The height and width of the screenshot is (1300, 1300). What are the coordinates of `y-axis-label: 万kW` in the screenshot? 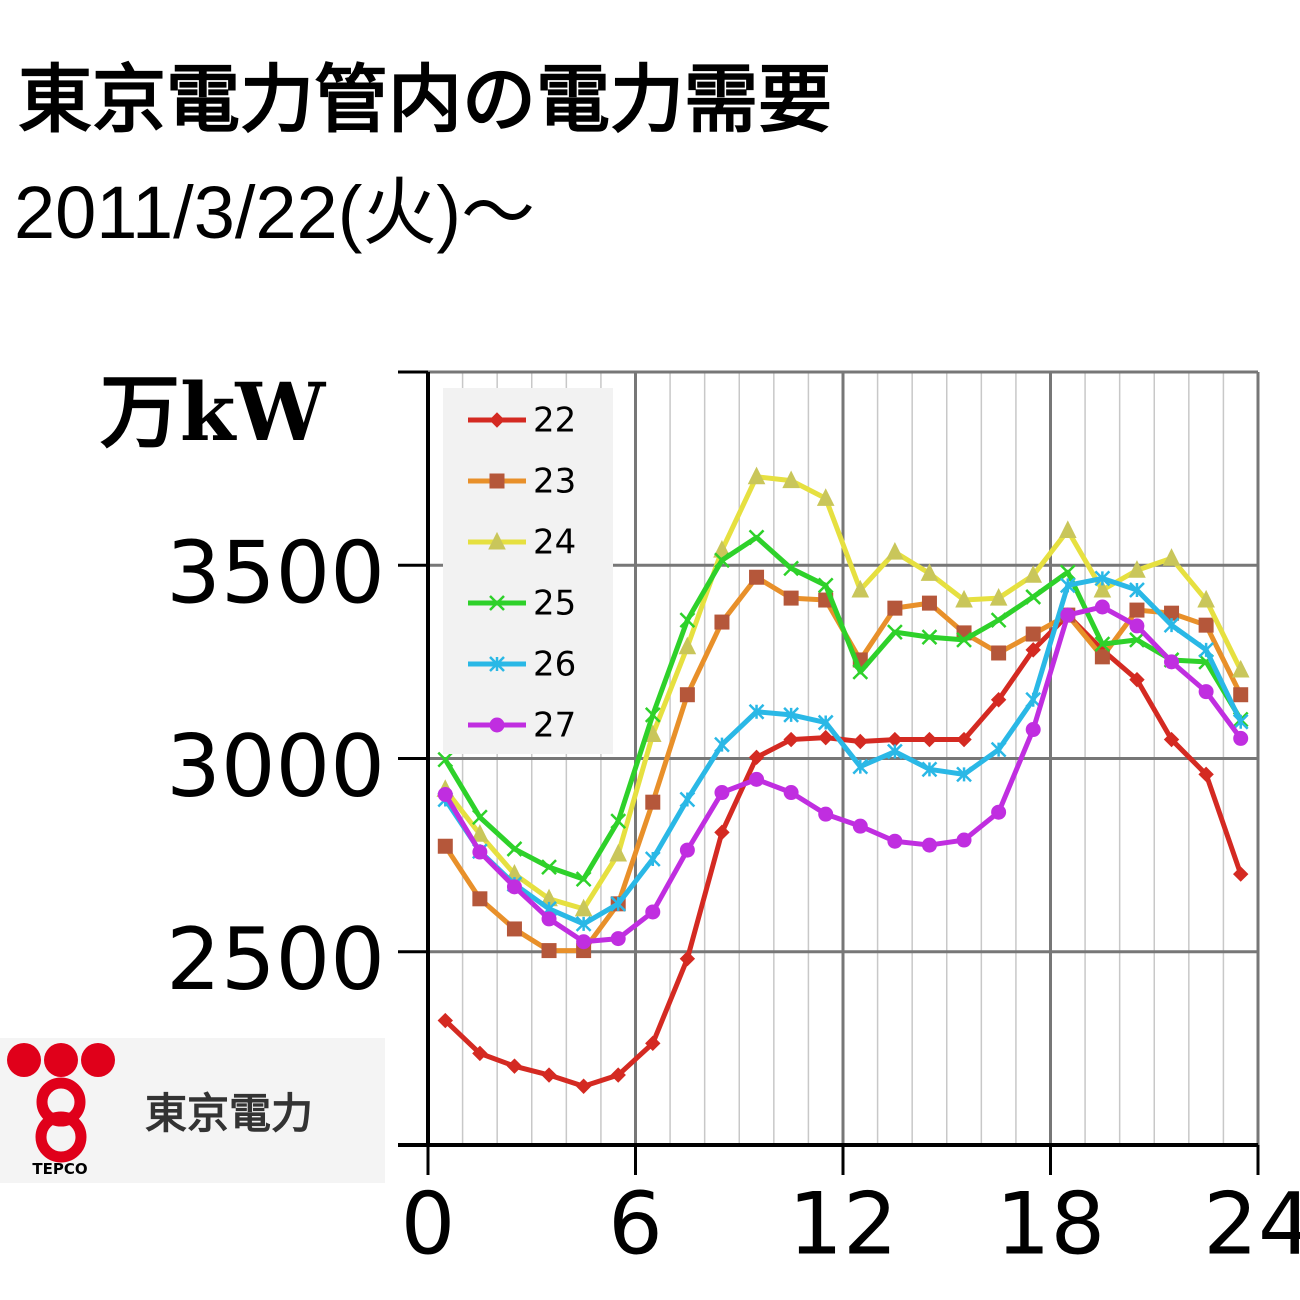 It's located at (213, 412).